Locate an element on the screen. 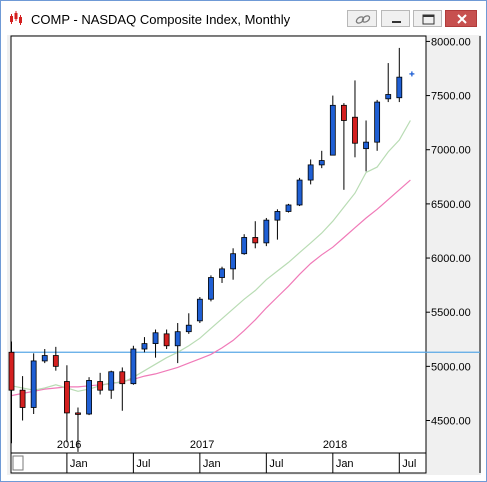 The image size is (487, 482). price-tick-label: 7000.00 is located at coordinates (451, 151).